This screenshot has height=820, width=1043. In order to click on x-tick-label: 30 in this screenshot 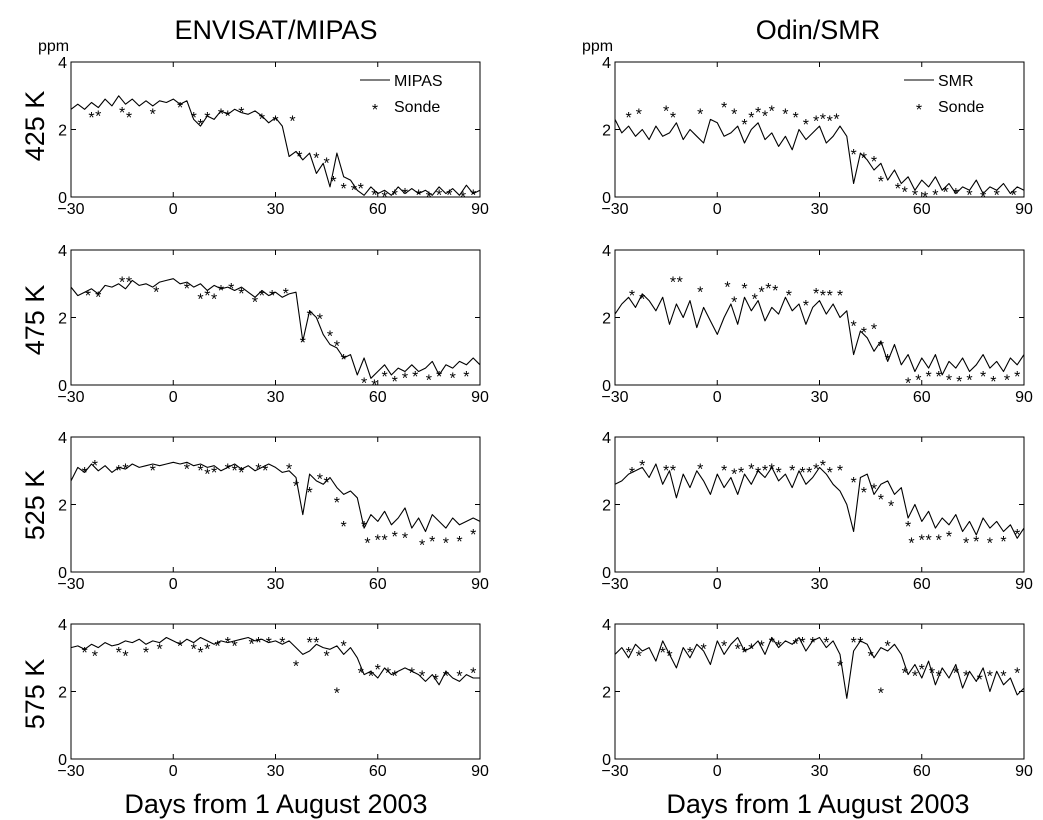, I will do `click(276, 397)`.